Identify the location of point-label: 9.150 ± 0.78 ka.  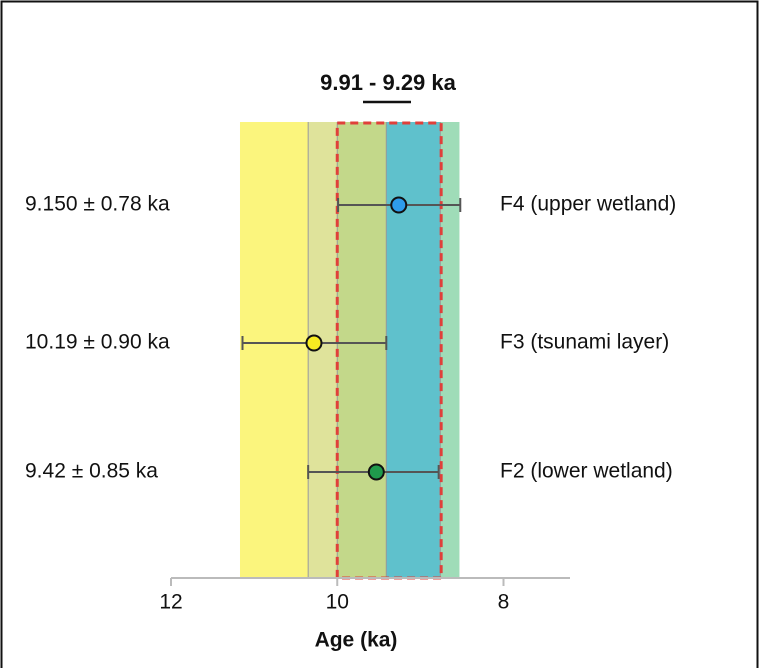
(97, 204).